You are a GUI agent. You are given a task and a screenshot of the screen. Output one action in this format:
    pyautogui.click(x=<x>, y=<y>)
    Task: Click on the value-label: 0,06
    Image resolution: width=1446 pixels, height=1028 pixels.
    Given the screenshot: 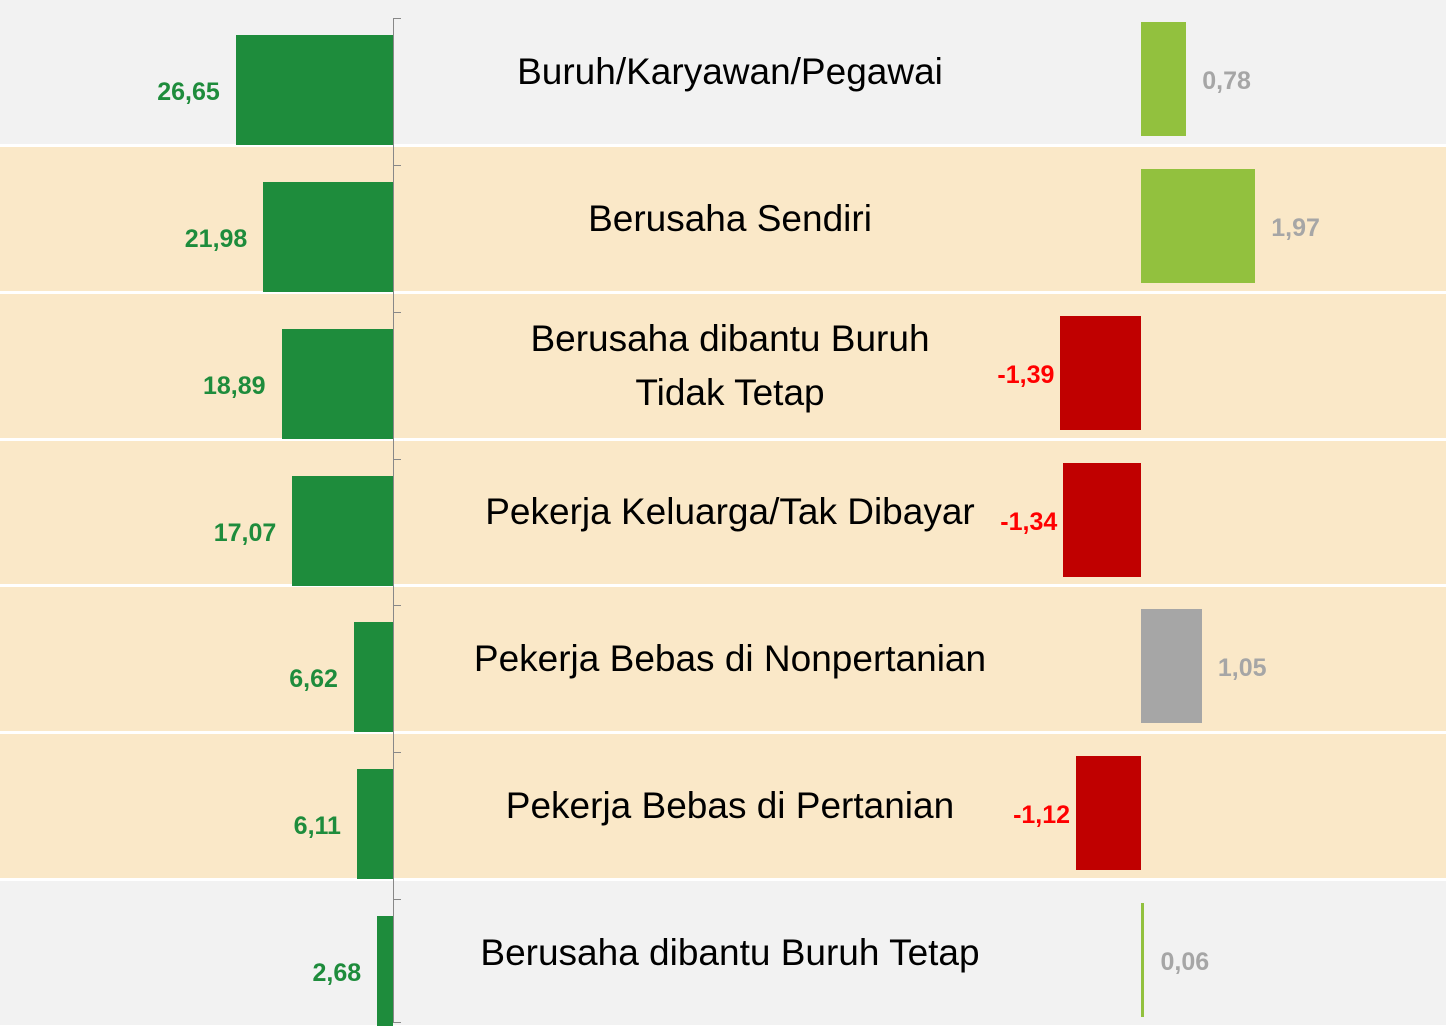 What is the action you would take?
    pyautogui.click(x=1185, y=962)
    